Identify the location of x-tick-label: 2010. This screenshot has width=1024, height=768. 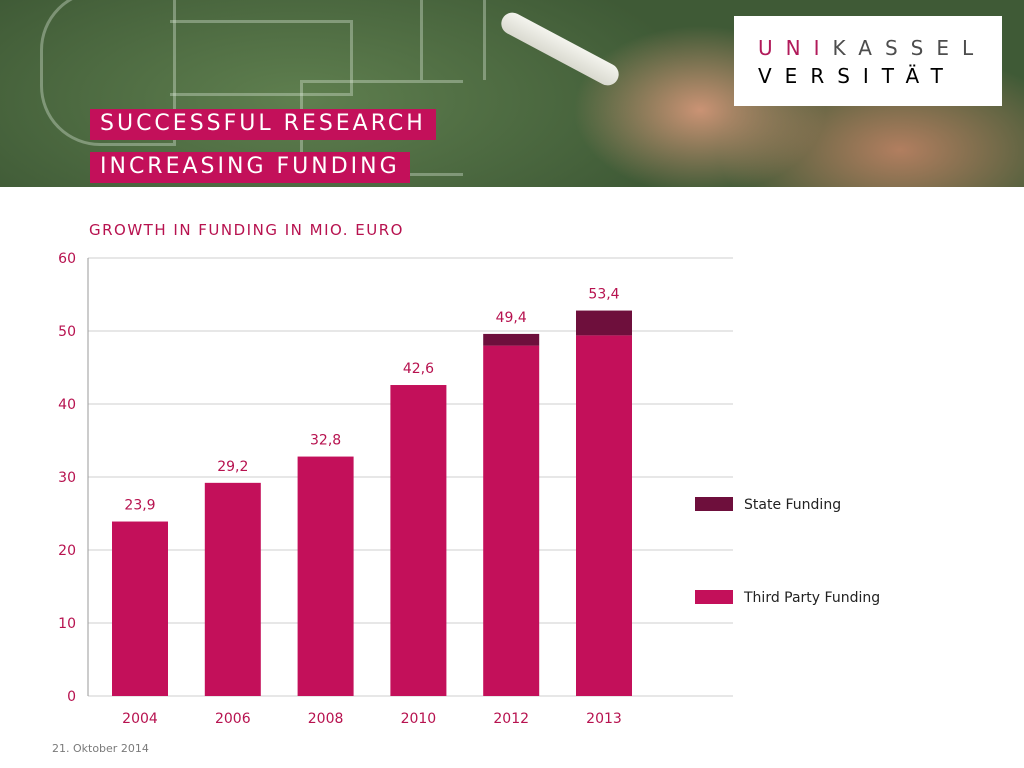
(419, 719).